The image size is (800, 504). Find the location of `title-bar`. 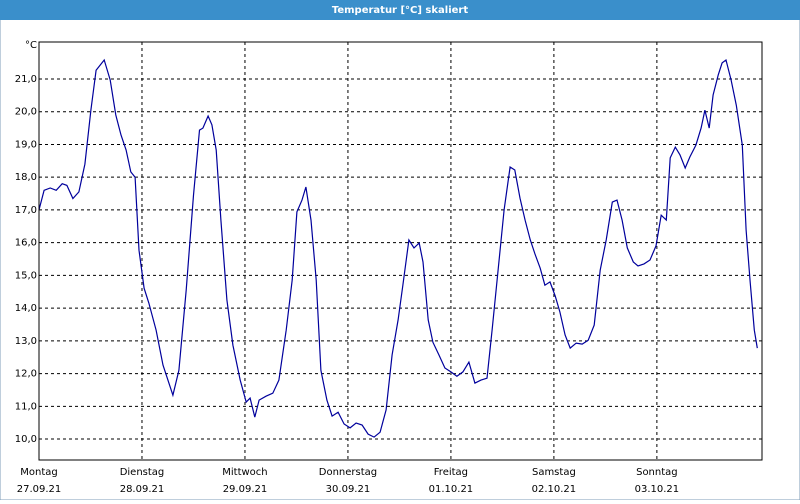

title-bar is located at coordinates (400, 10).